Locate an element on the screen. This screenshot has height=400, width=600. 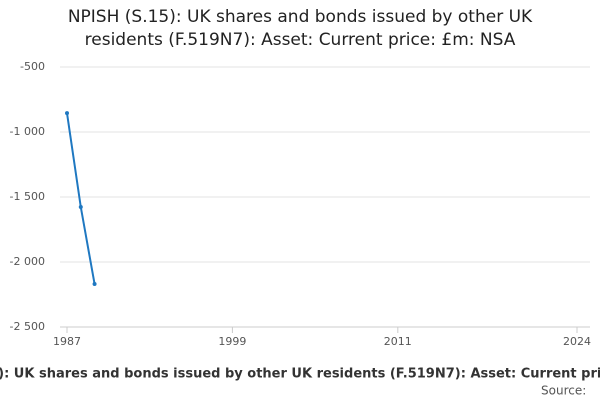
x-tick-label: 1999 is located at coordinates (232, 341).